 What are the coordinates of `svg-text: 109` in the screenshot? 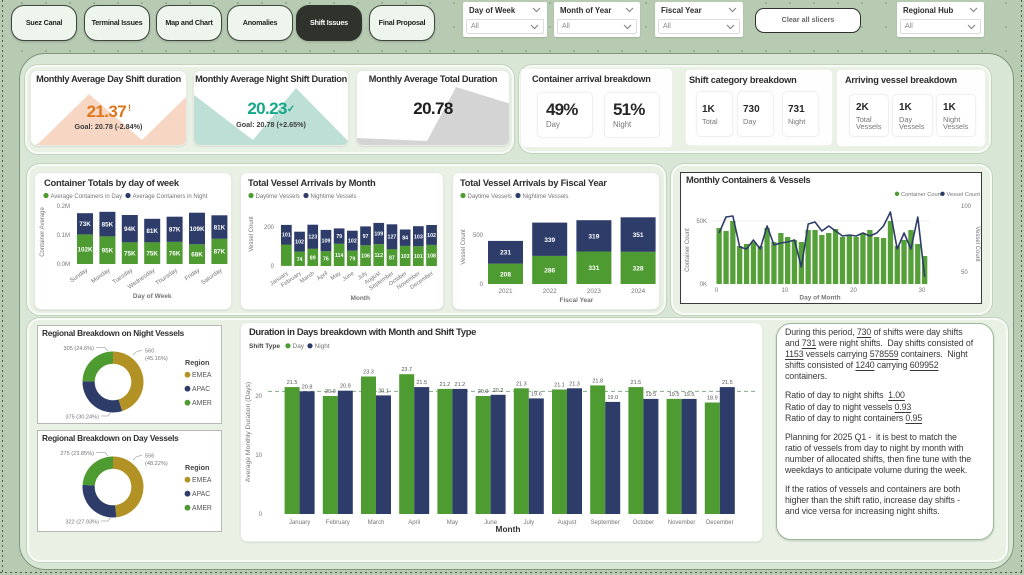 It's located at (378, 235).